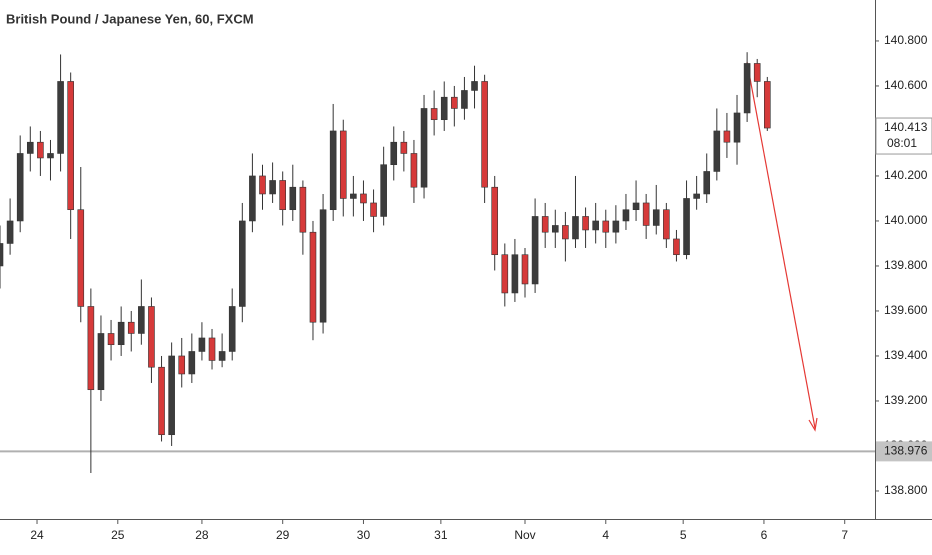 The width and height of the screenshot is (932, 555). What do you see at coordinates (441, 535) in the screenshot?
I see `x-tick-label: 31` at bounding box center [441, 535].